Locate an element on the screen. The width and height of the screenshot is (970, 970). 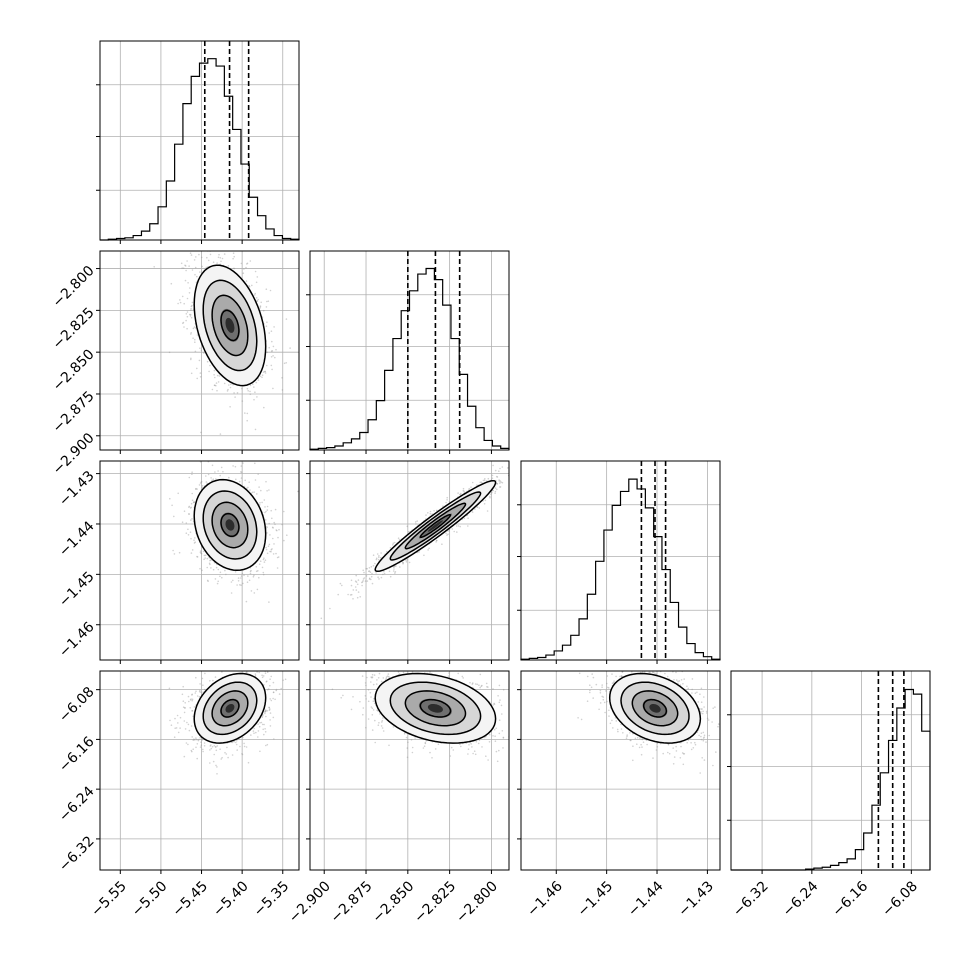
histogram-p2 is located at coordinates (409, 358).